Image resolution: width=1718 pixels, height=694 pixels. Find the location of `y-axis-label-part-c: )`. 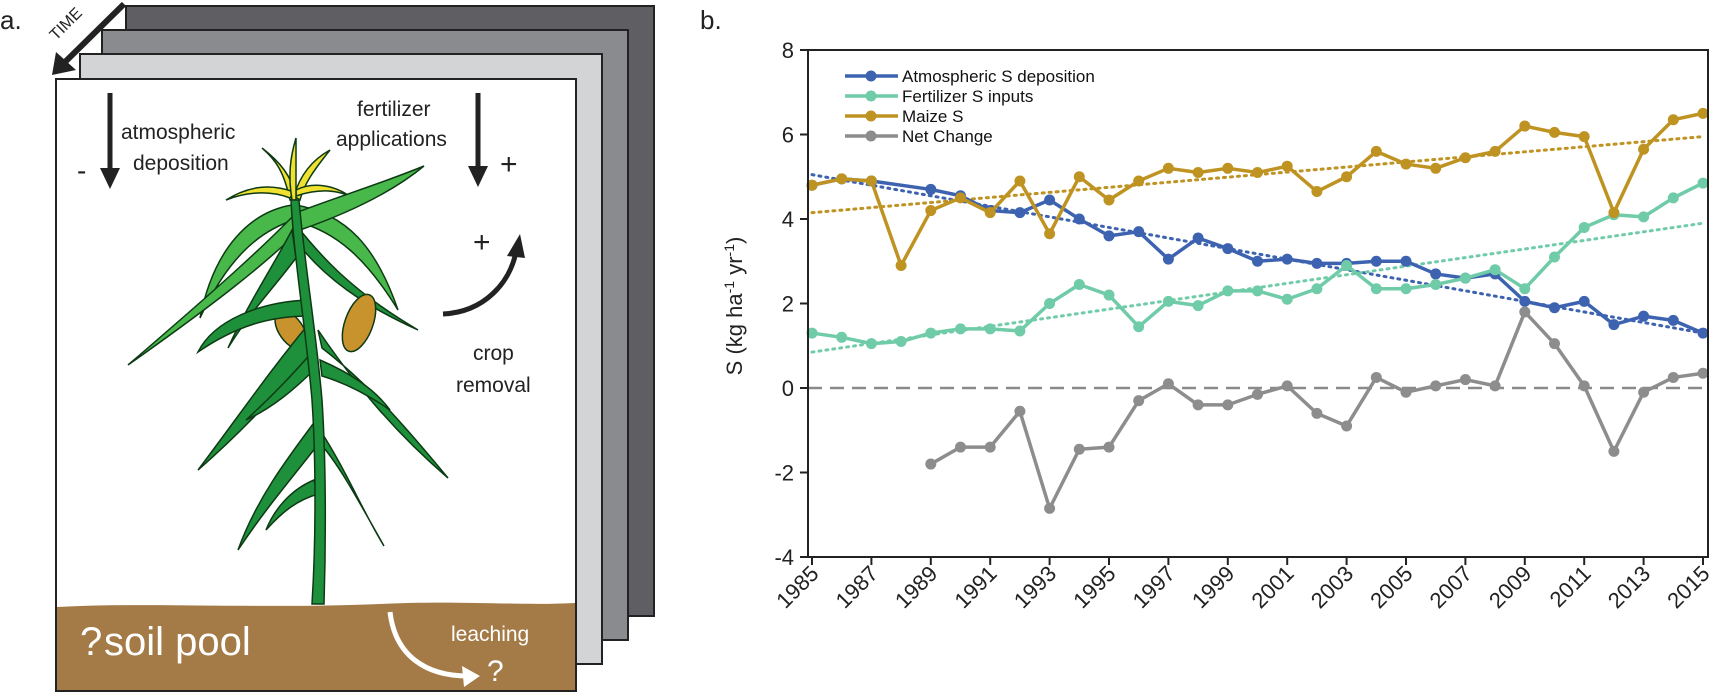

y-axis-label-part-c: ) is located at coordinates (734, 240).